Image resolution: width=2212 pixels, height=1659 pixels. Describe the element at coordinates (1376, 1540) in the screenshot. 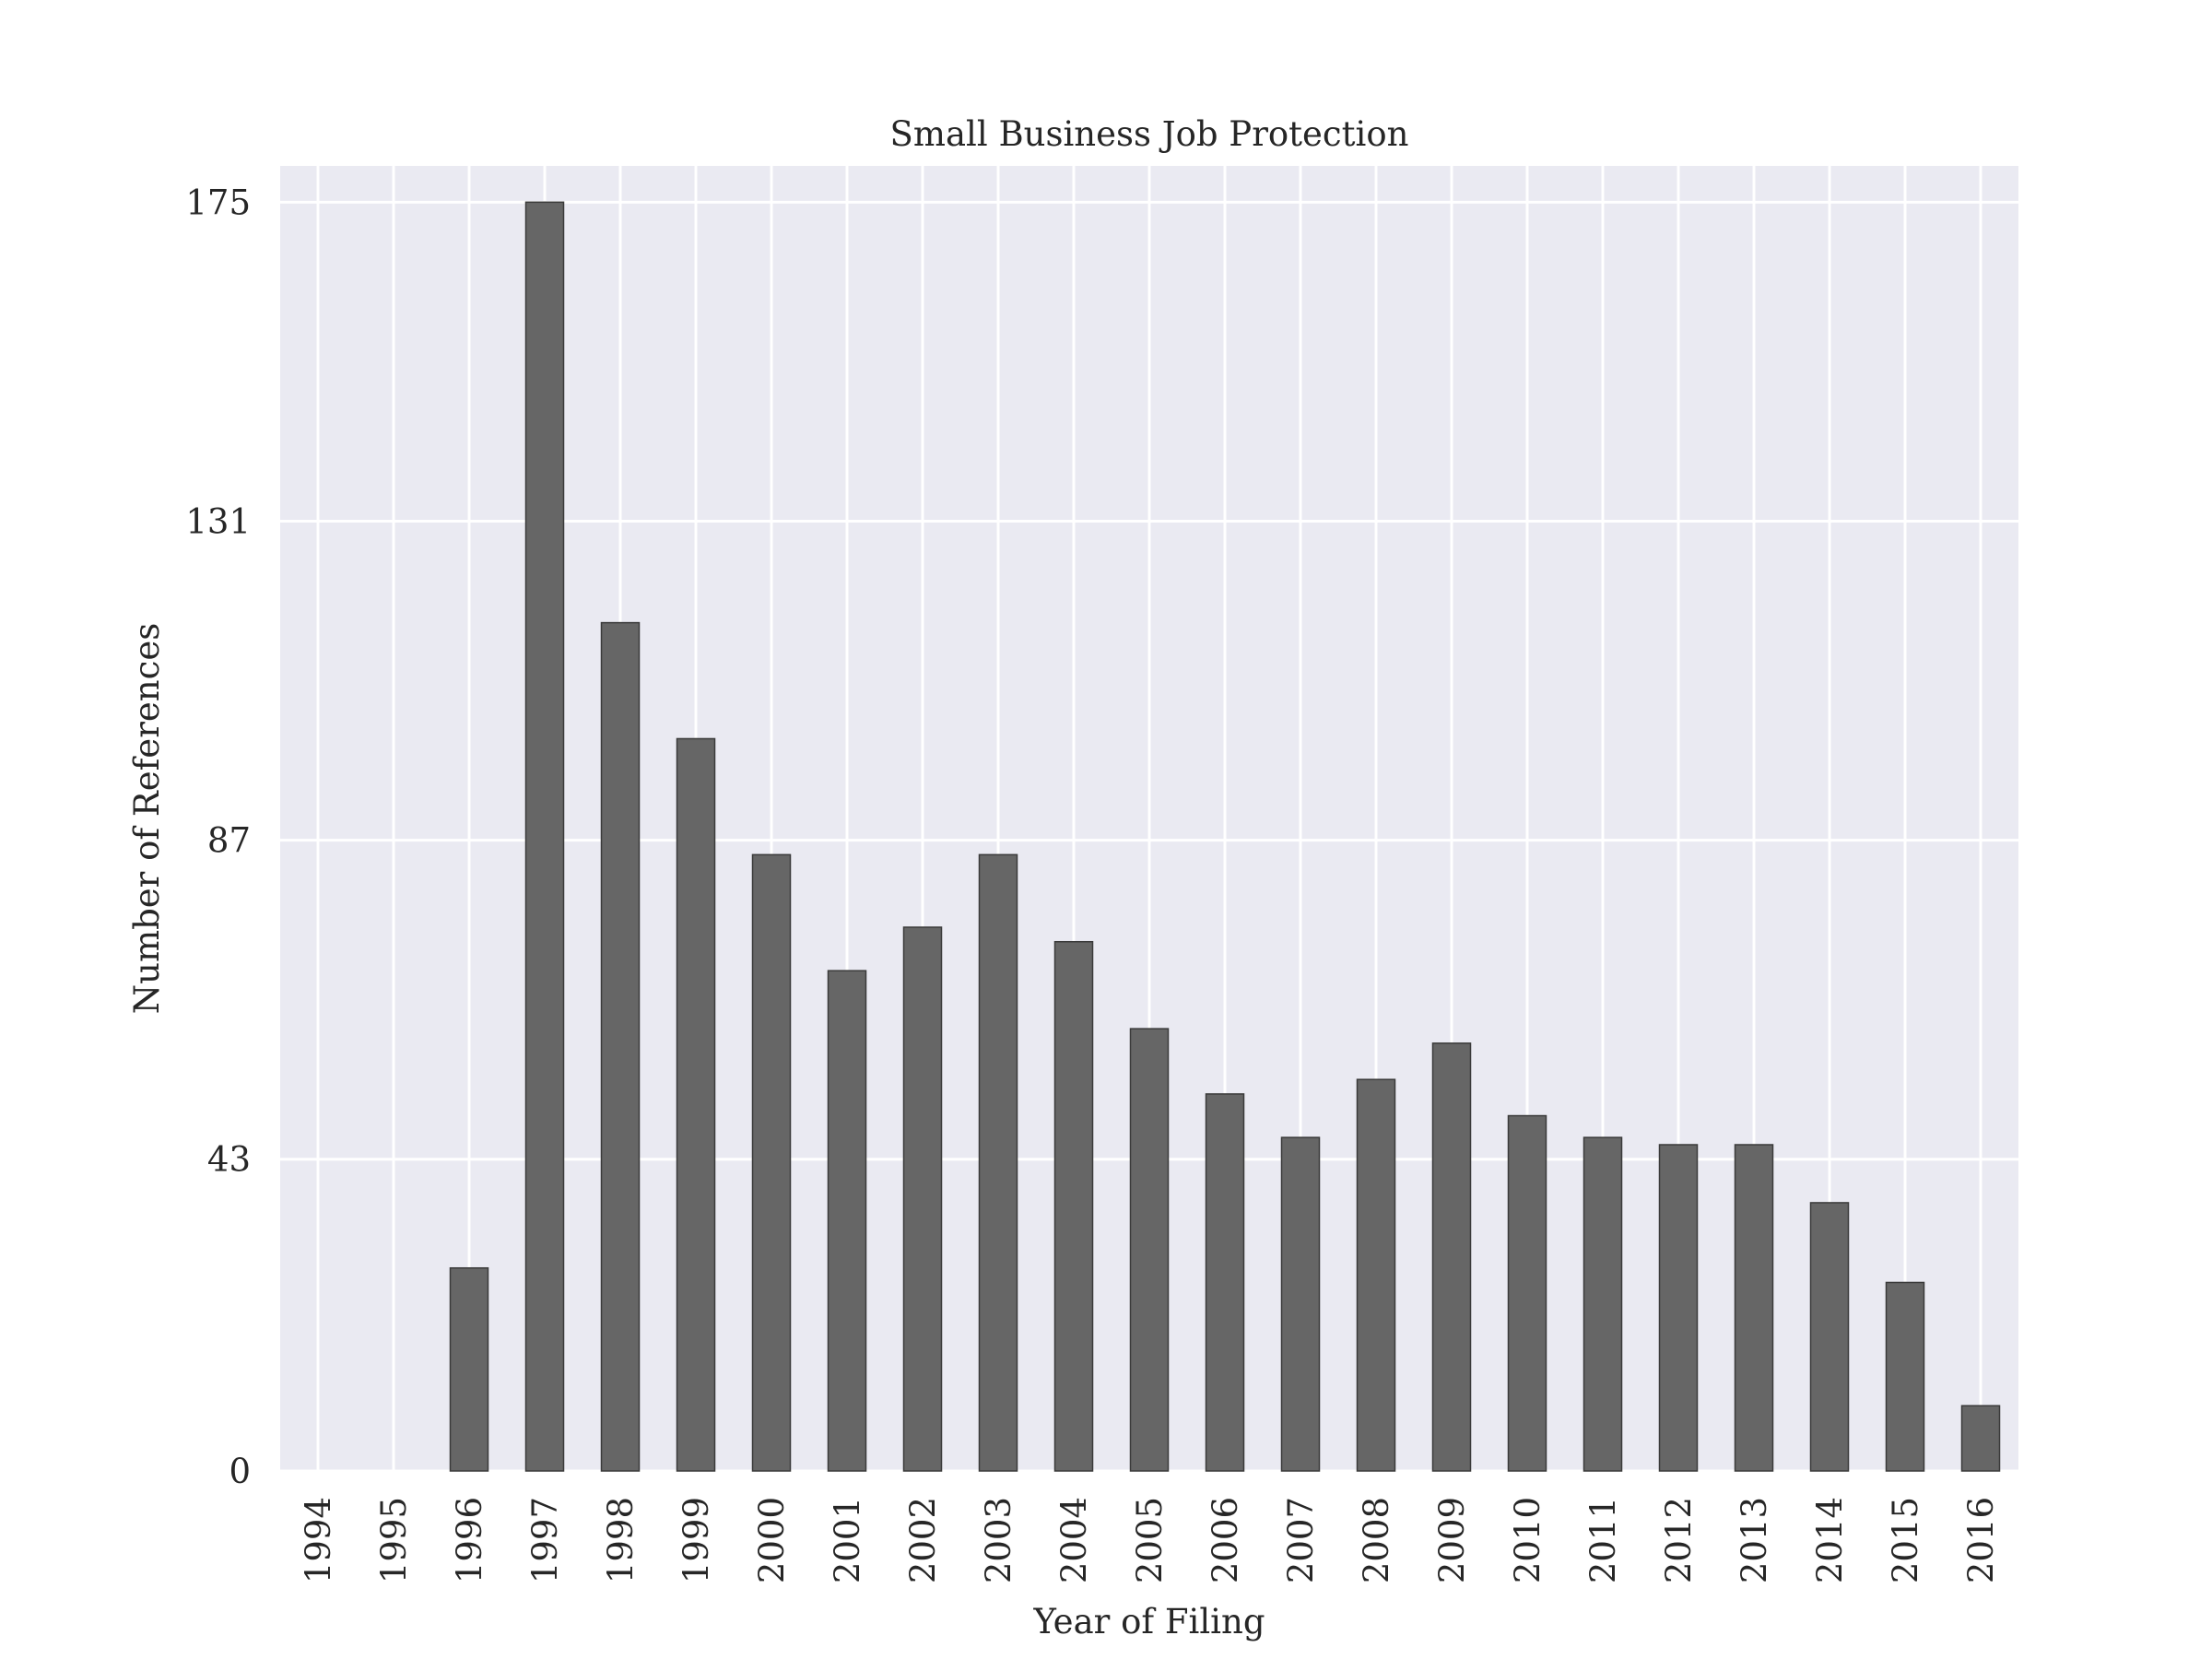

I see `x-tick-label: 2008` at that location.